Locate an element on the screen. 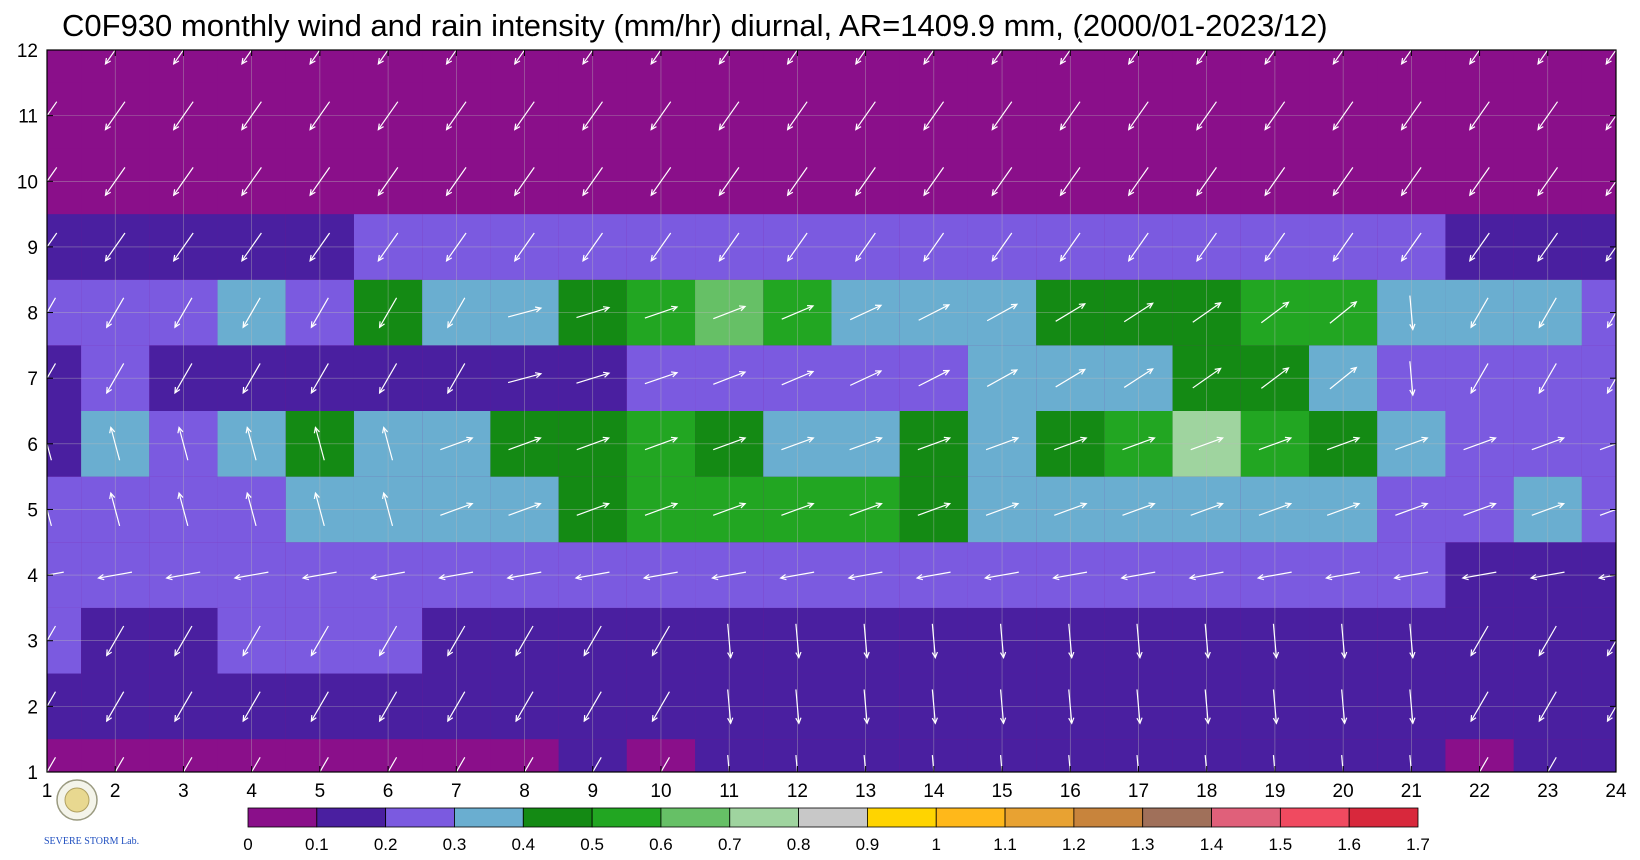 The image size is (1640, 860). colorbar-label: 1 is located at coordinates (936, 844).